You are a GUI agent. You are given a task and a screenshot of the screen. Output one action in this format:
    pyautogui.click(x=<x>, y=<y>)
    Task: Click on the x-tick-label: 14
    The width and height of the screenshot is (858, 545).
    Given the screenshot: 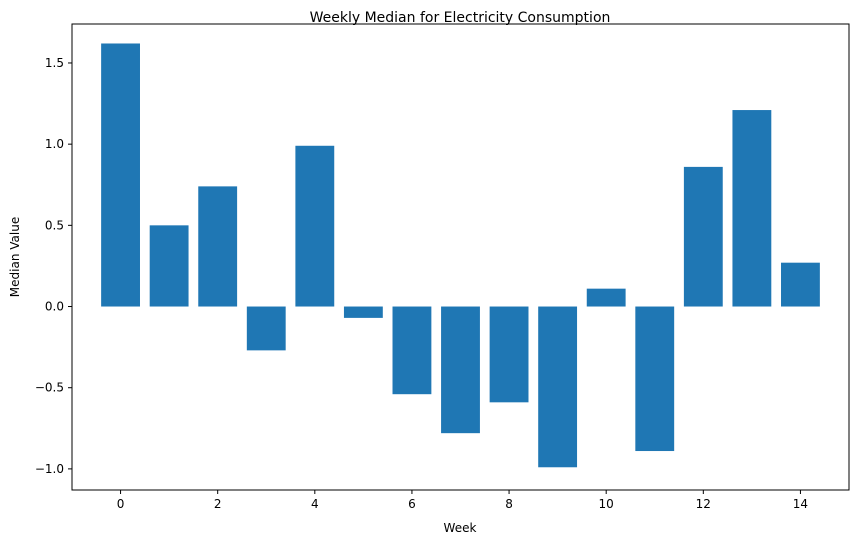 What is the action you would take?
    pyautogui.click(x=800, y=504)
    